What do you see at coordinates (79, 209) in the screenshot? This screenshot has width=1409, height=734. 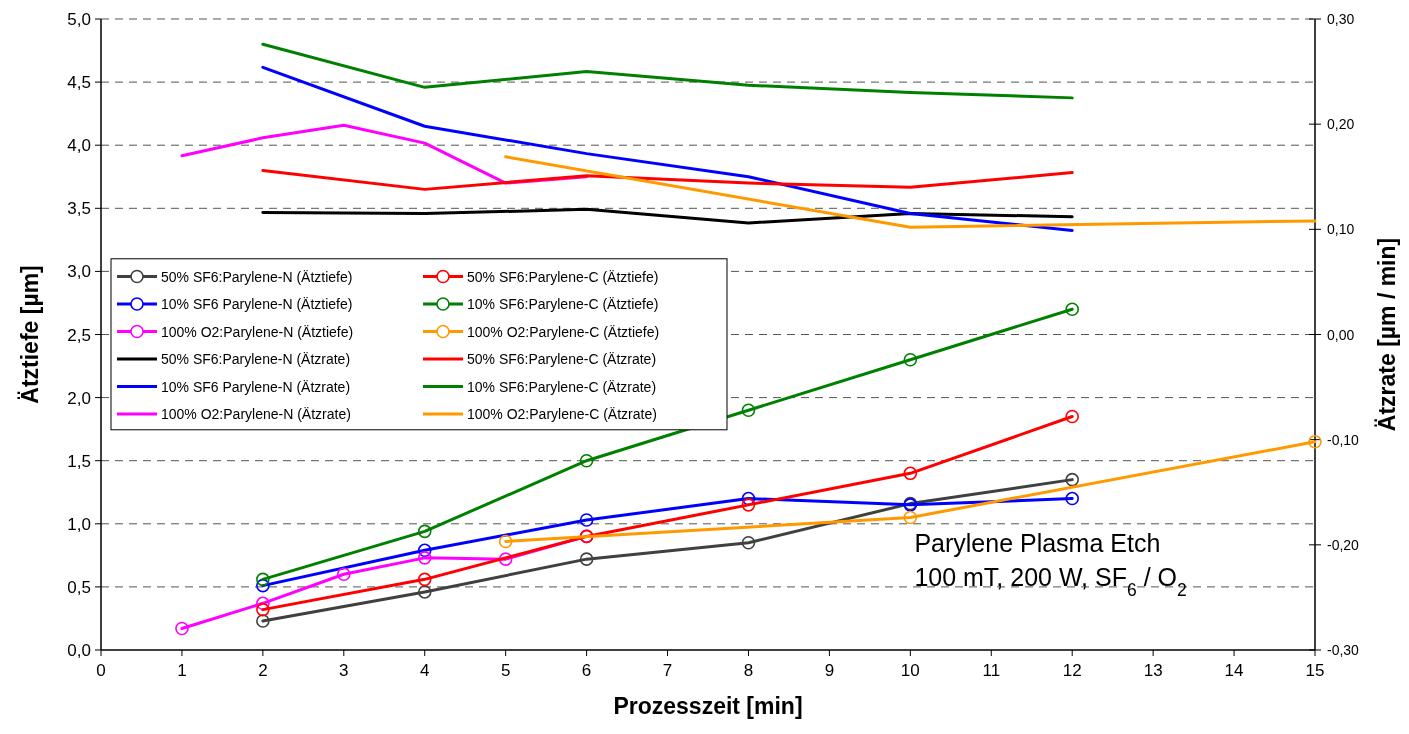 I see `y-tick-label: 3,5` at bounding box center [79, 209].